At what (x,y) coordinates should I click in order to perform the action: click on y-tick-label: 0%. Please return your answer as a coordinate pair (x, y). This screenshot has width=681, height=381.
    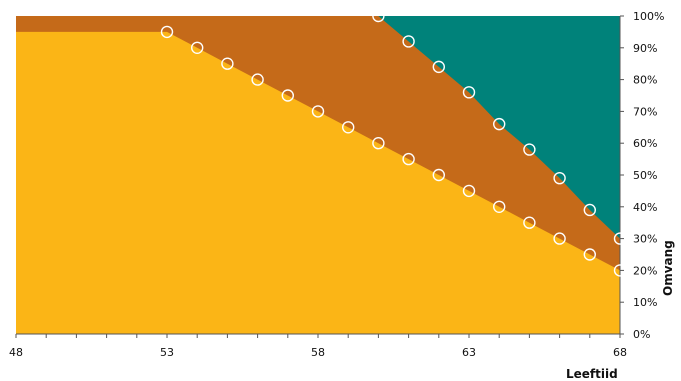
    Looking at the image, I should click on (641, 334).